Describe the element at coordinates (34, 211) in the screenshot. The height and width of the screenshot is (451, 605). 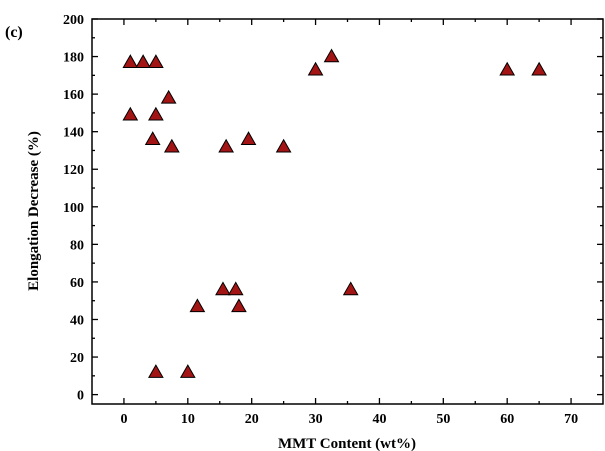
I see `y-axis-title: Elongation Decrease (%)` at that location.